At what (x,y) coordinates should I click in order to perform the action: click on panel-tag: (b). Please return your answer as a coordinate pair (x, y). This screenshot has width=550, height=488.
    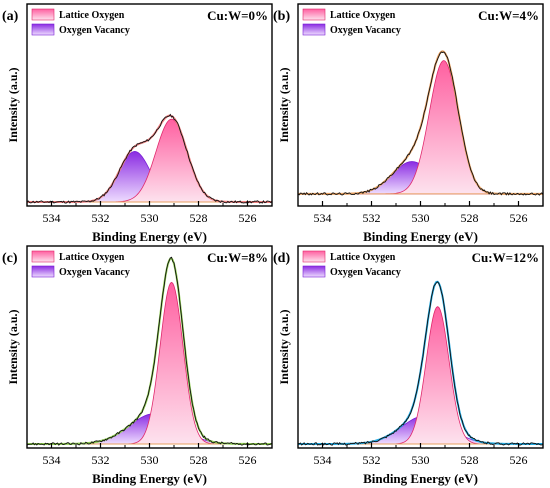
    Looking at the image, I should click on (281, 16).